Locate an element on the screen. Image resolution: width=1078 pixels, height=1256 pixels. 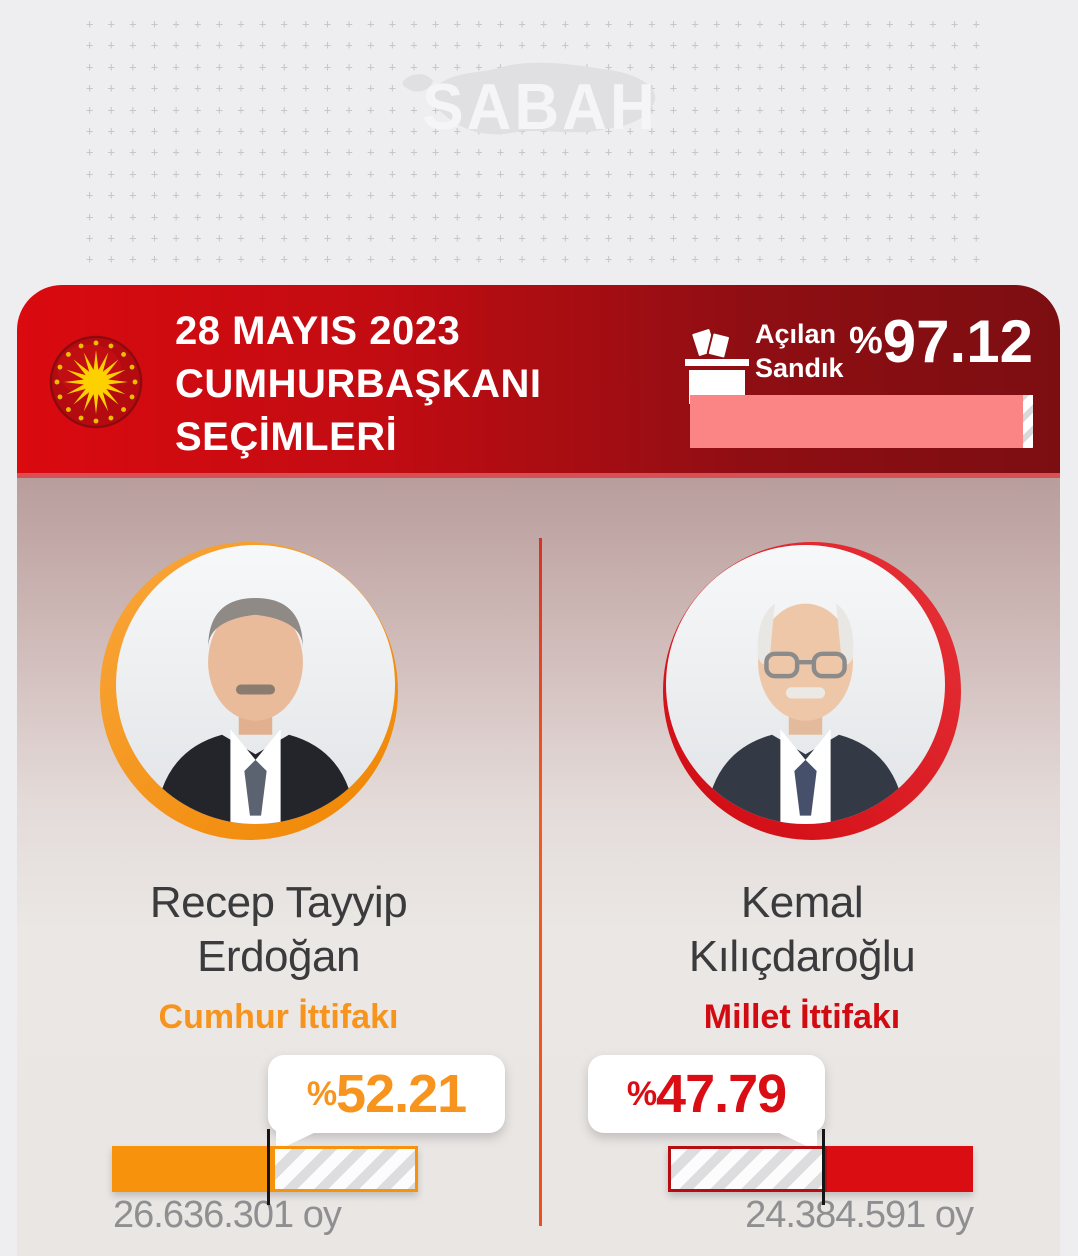
name-line: Kılıçdaroğlu is located at coordinates (802, 956).